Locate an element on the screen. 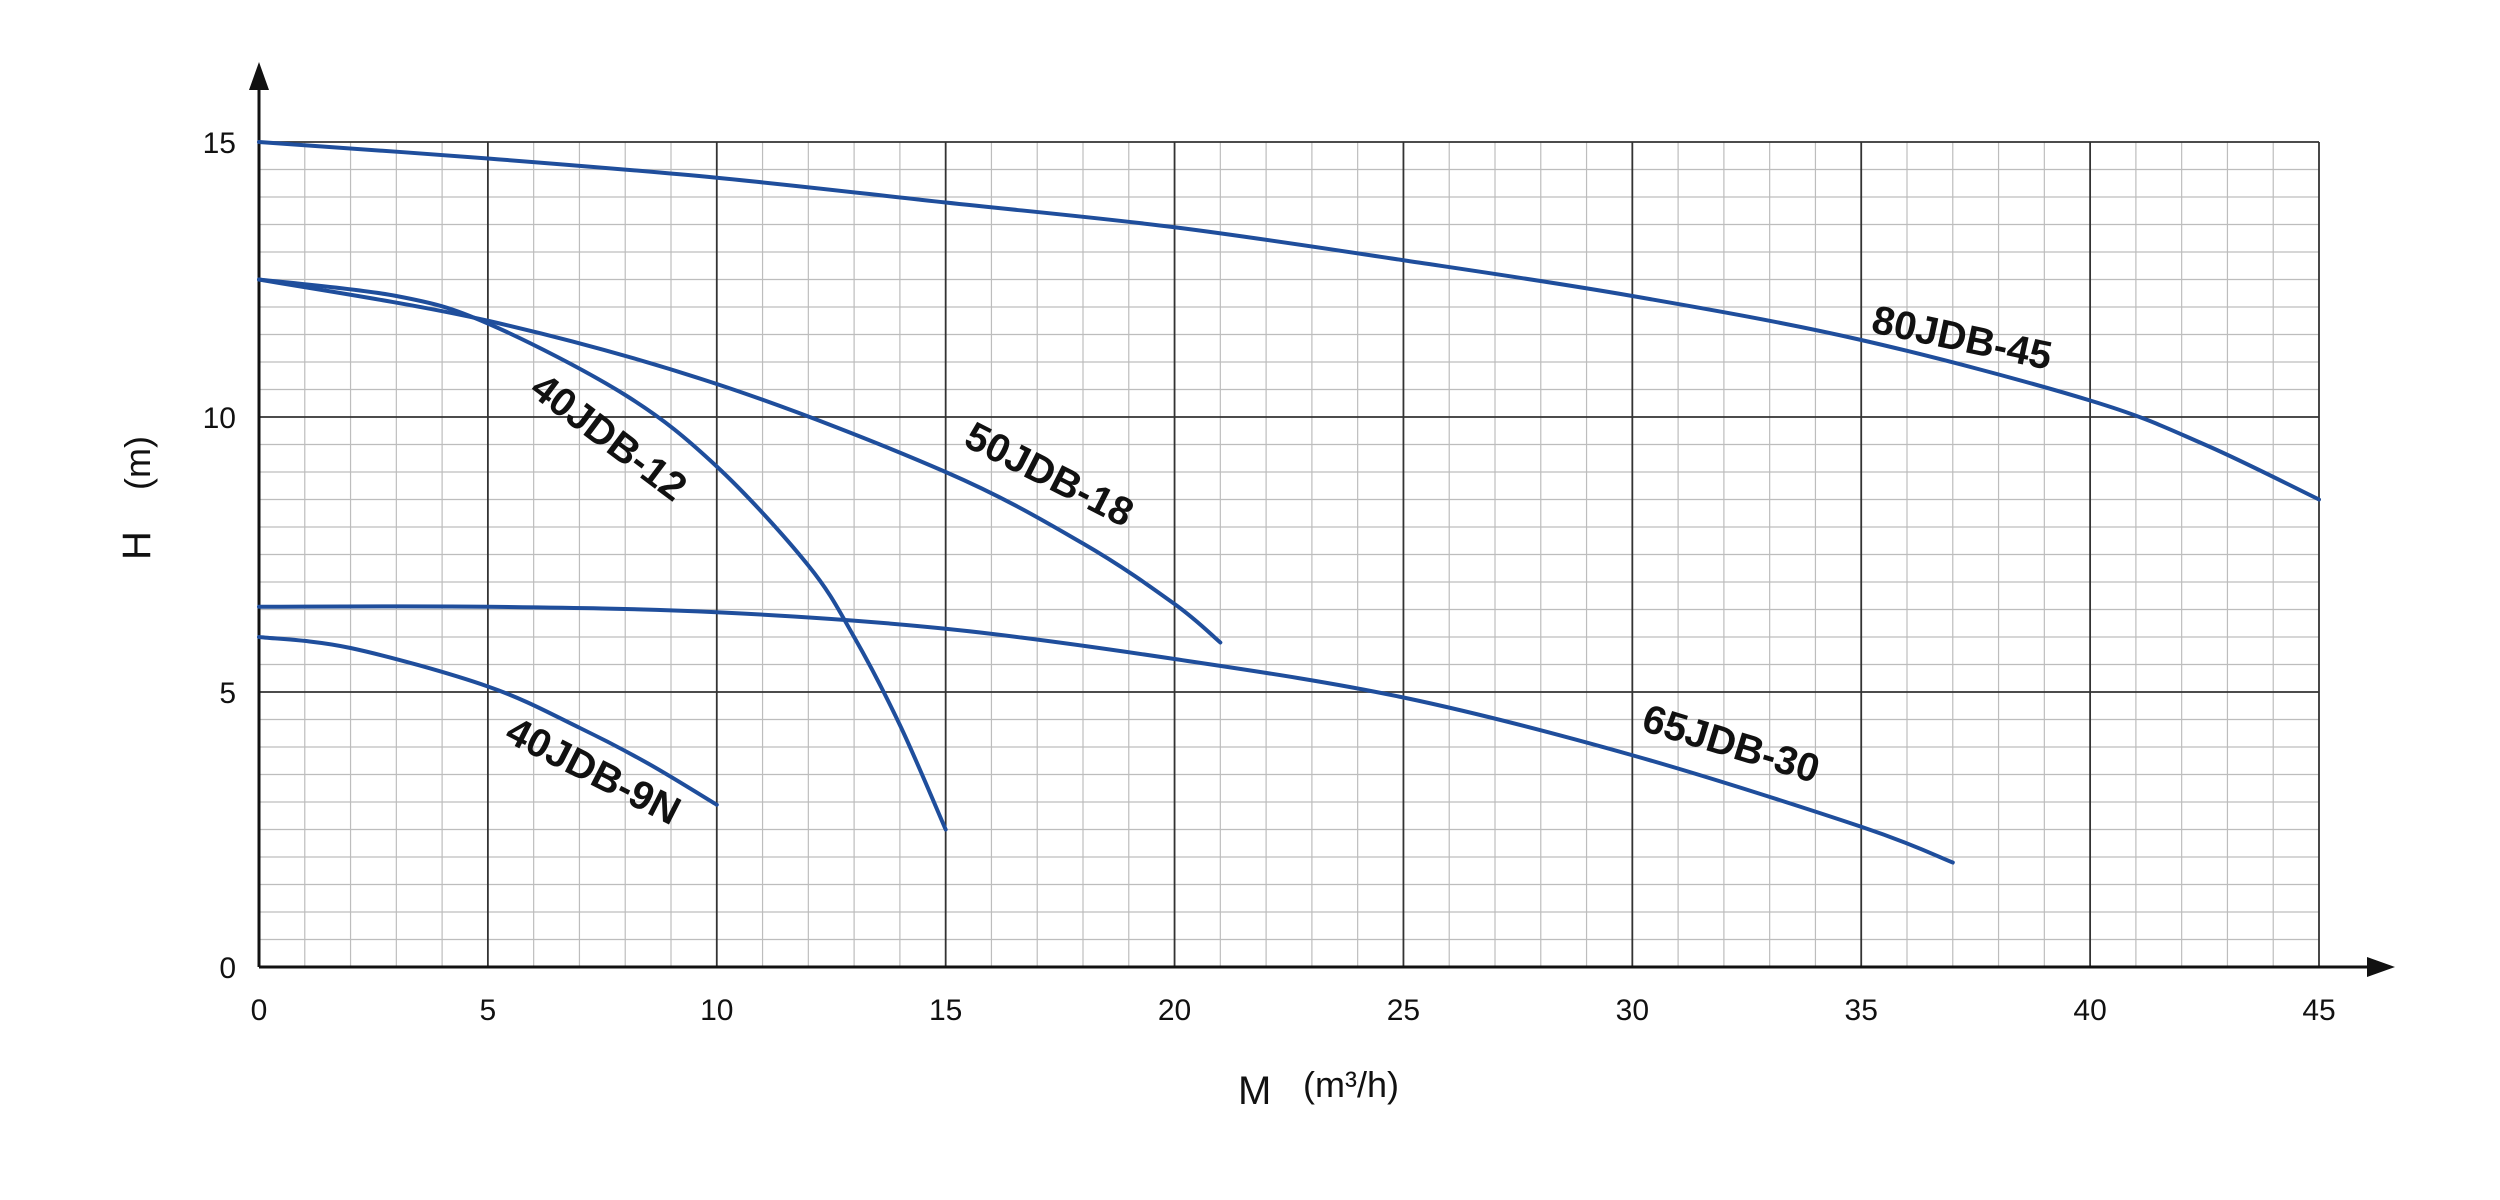  y-tick-labels: 0 5 10 15 is located at coordinates (219, 556).